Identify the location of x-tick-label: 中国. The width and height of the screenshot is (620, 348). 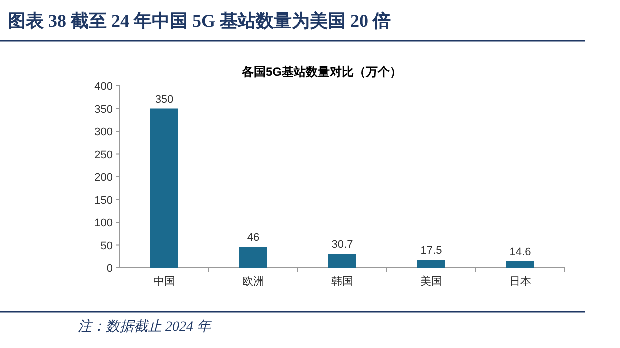
(165, 281).